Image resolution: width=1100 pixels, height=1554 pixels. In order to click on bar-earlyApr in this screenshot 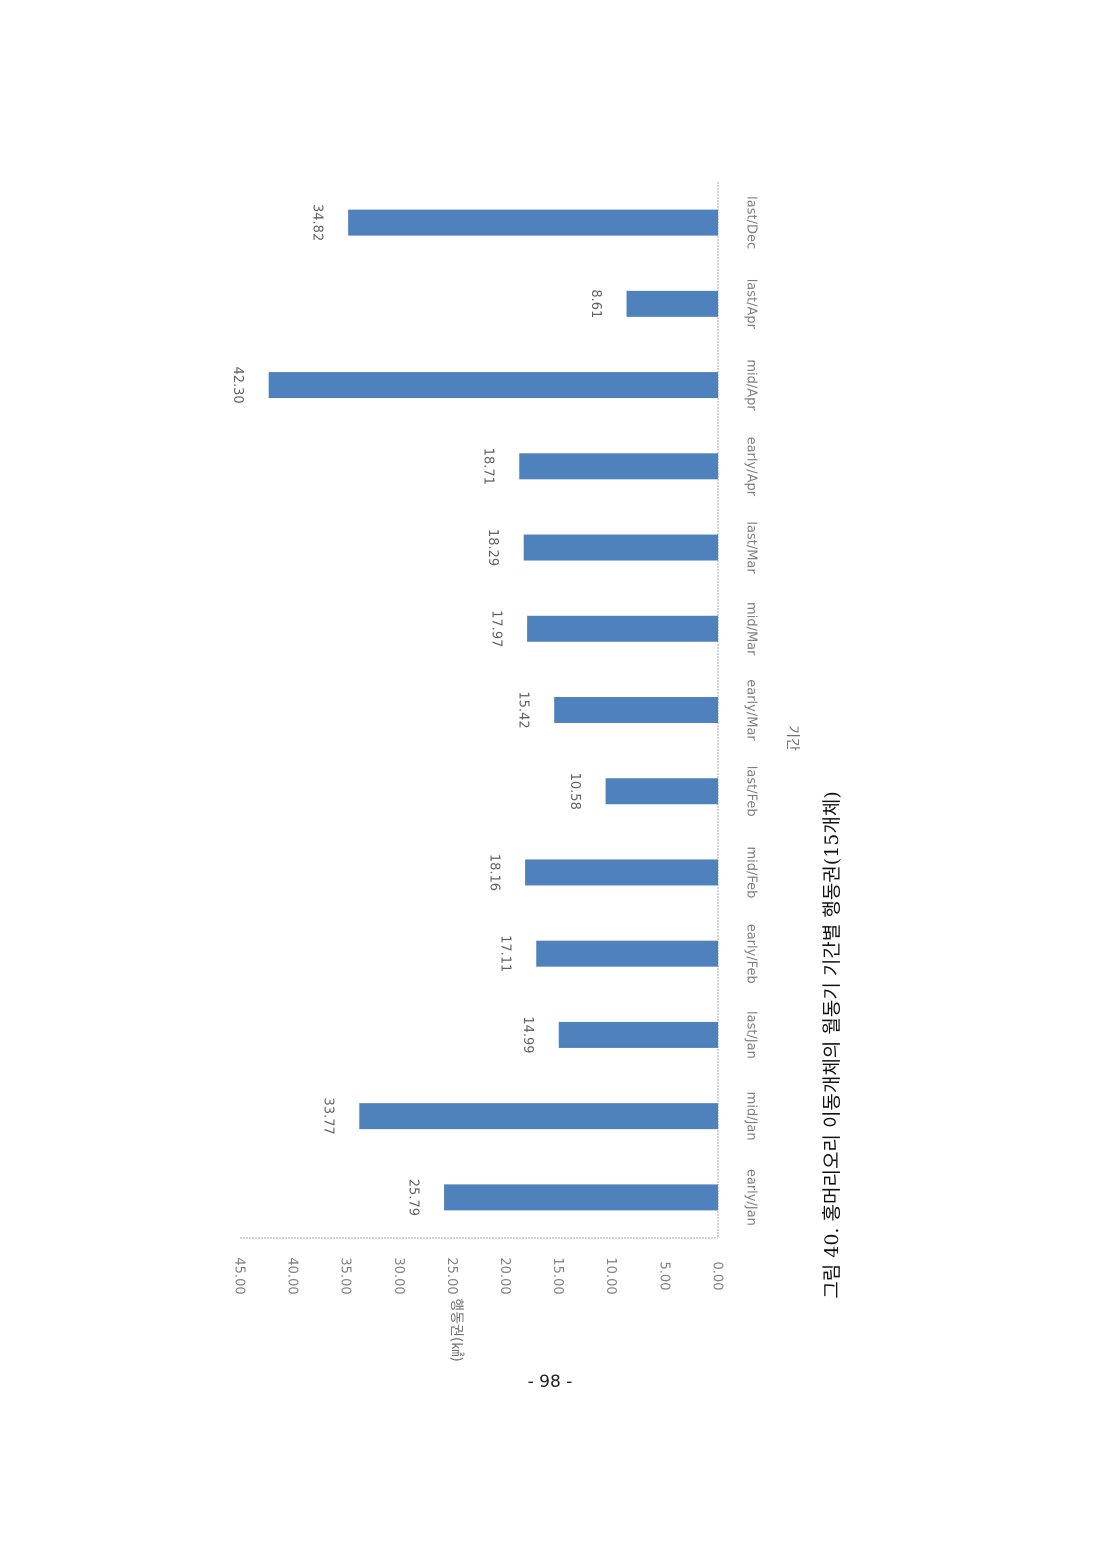, I will do `click(618, 466)`.